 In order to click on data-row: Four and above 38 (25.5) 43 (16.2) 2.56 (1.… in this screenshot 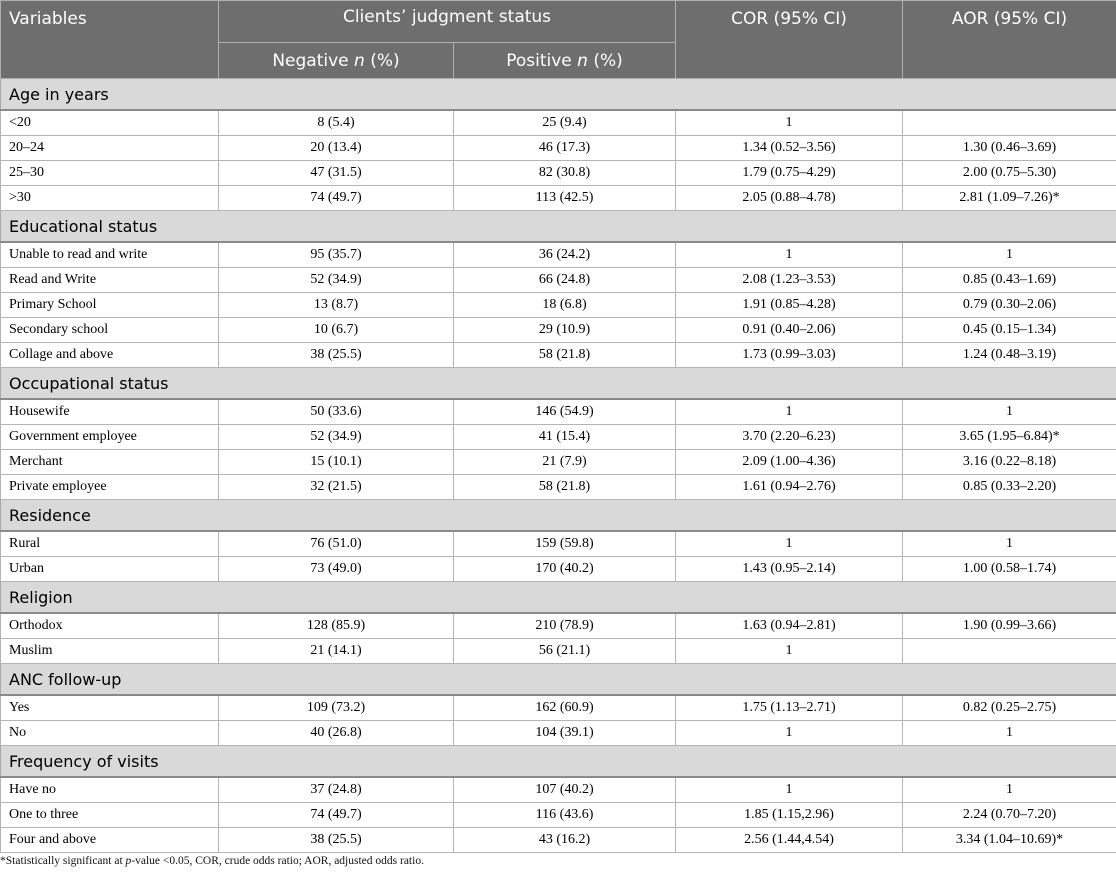, I will do `click(558, 840)`.